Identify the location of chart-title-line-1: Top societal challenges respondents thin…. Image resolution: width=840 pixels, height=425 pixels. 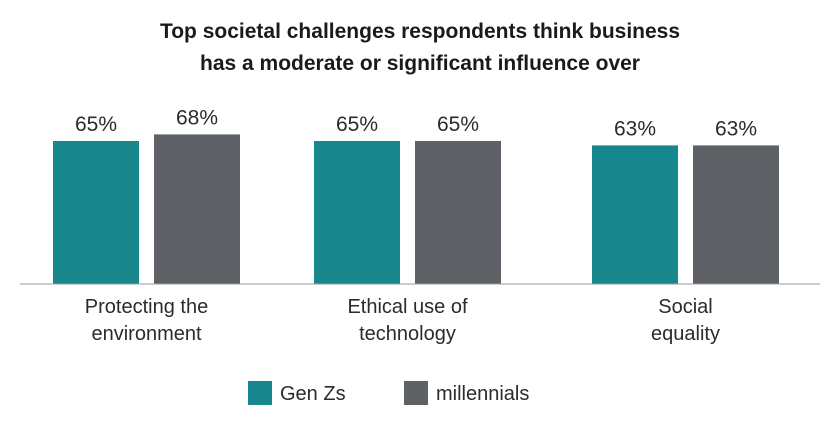
(420, 31).